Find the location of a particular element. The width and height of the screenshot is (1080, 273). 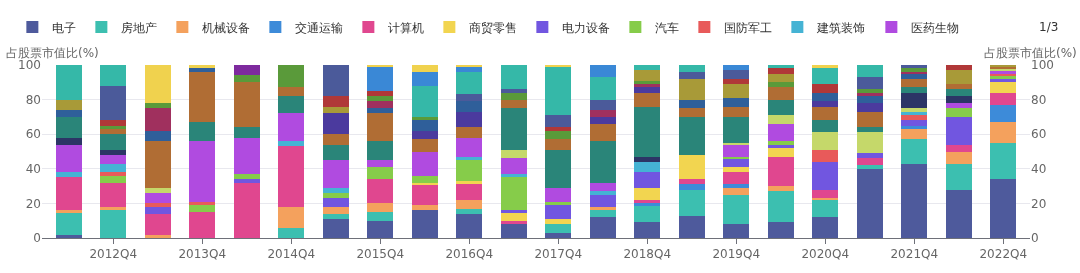

legend-label: 医药生物 is located at coordinates (935, 27).